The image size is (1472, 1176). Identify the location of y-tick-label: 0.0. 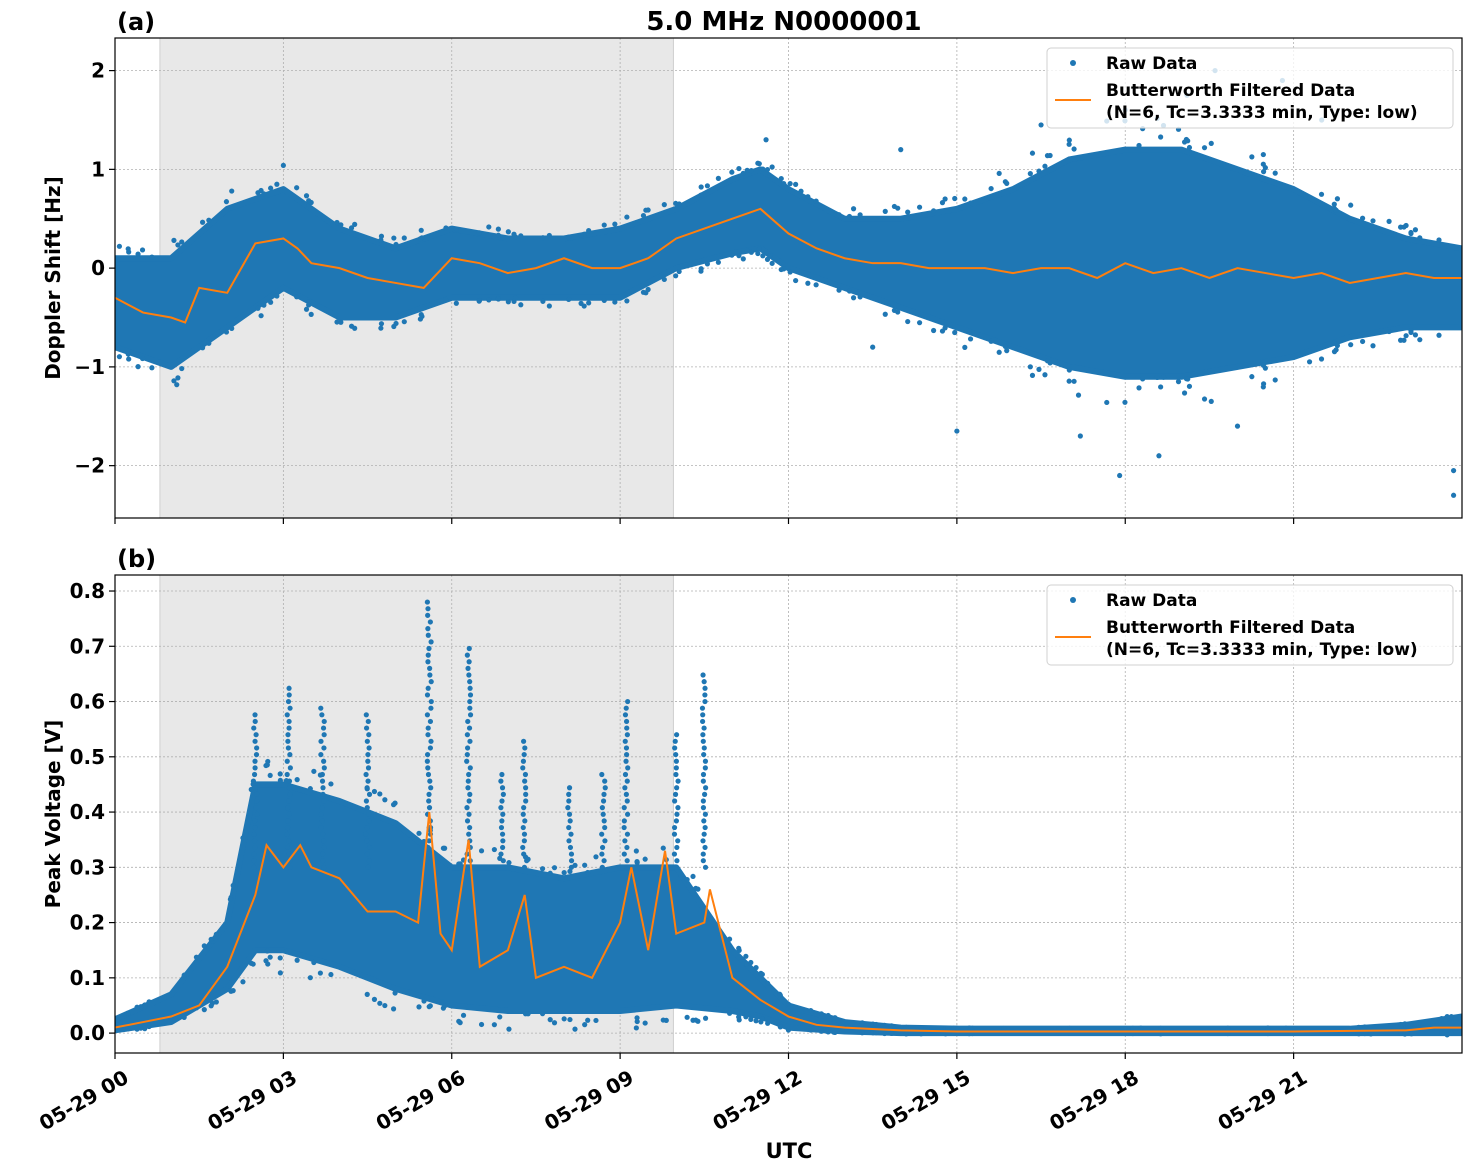
(87, 1033).